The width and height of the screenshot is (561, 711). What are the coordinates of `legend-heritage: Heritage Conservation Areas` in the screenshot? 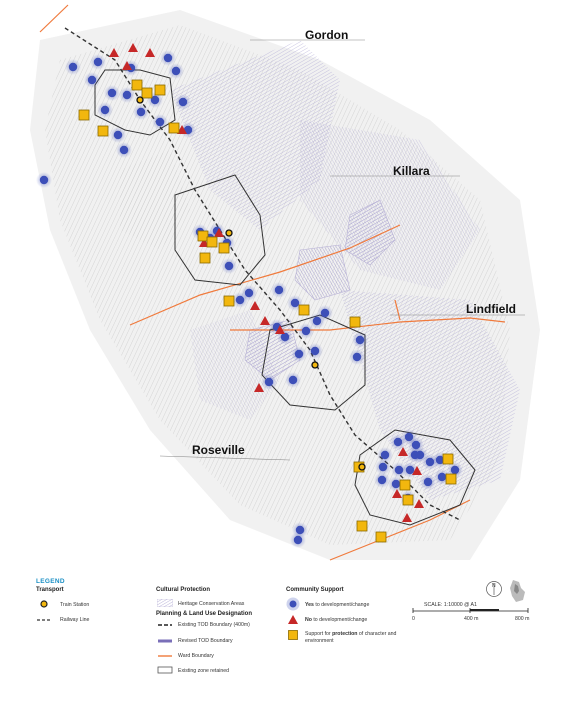 It's located at (211, 604).